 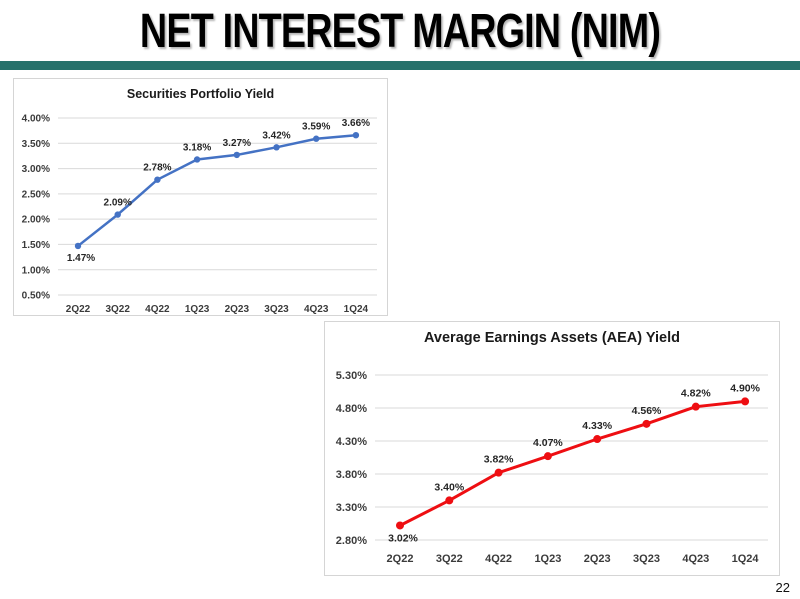 What do you see at coordinates (316, 127) in the screenshot?
I see `svg-text: 3.59%` at bounding box center [316, 127].